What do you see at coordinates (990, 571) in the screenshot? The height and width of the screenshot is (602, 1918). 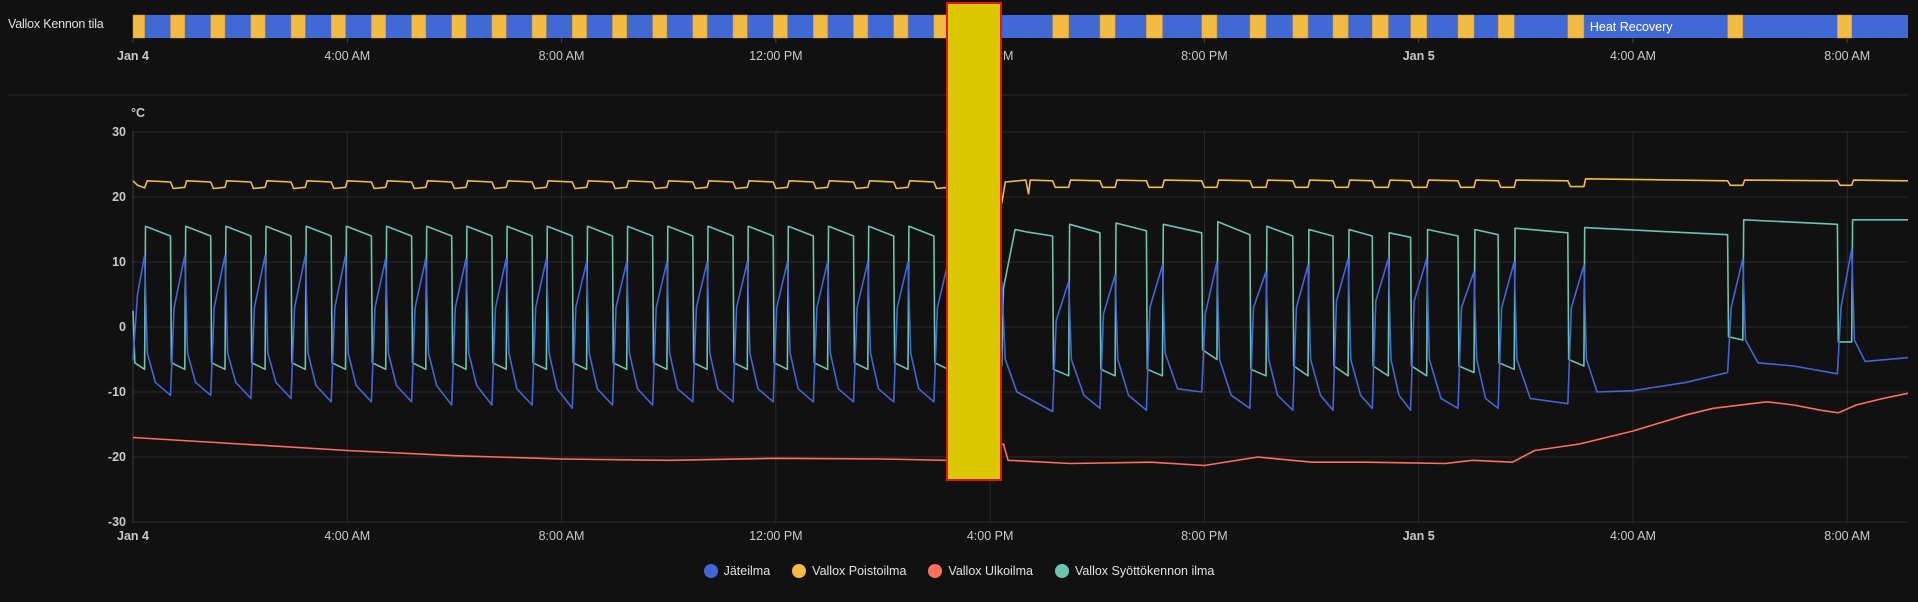 I see `legend-label: Vallox Ulkoilma` at bounding box center [990, 571].